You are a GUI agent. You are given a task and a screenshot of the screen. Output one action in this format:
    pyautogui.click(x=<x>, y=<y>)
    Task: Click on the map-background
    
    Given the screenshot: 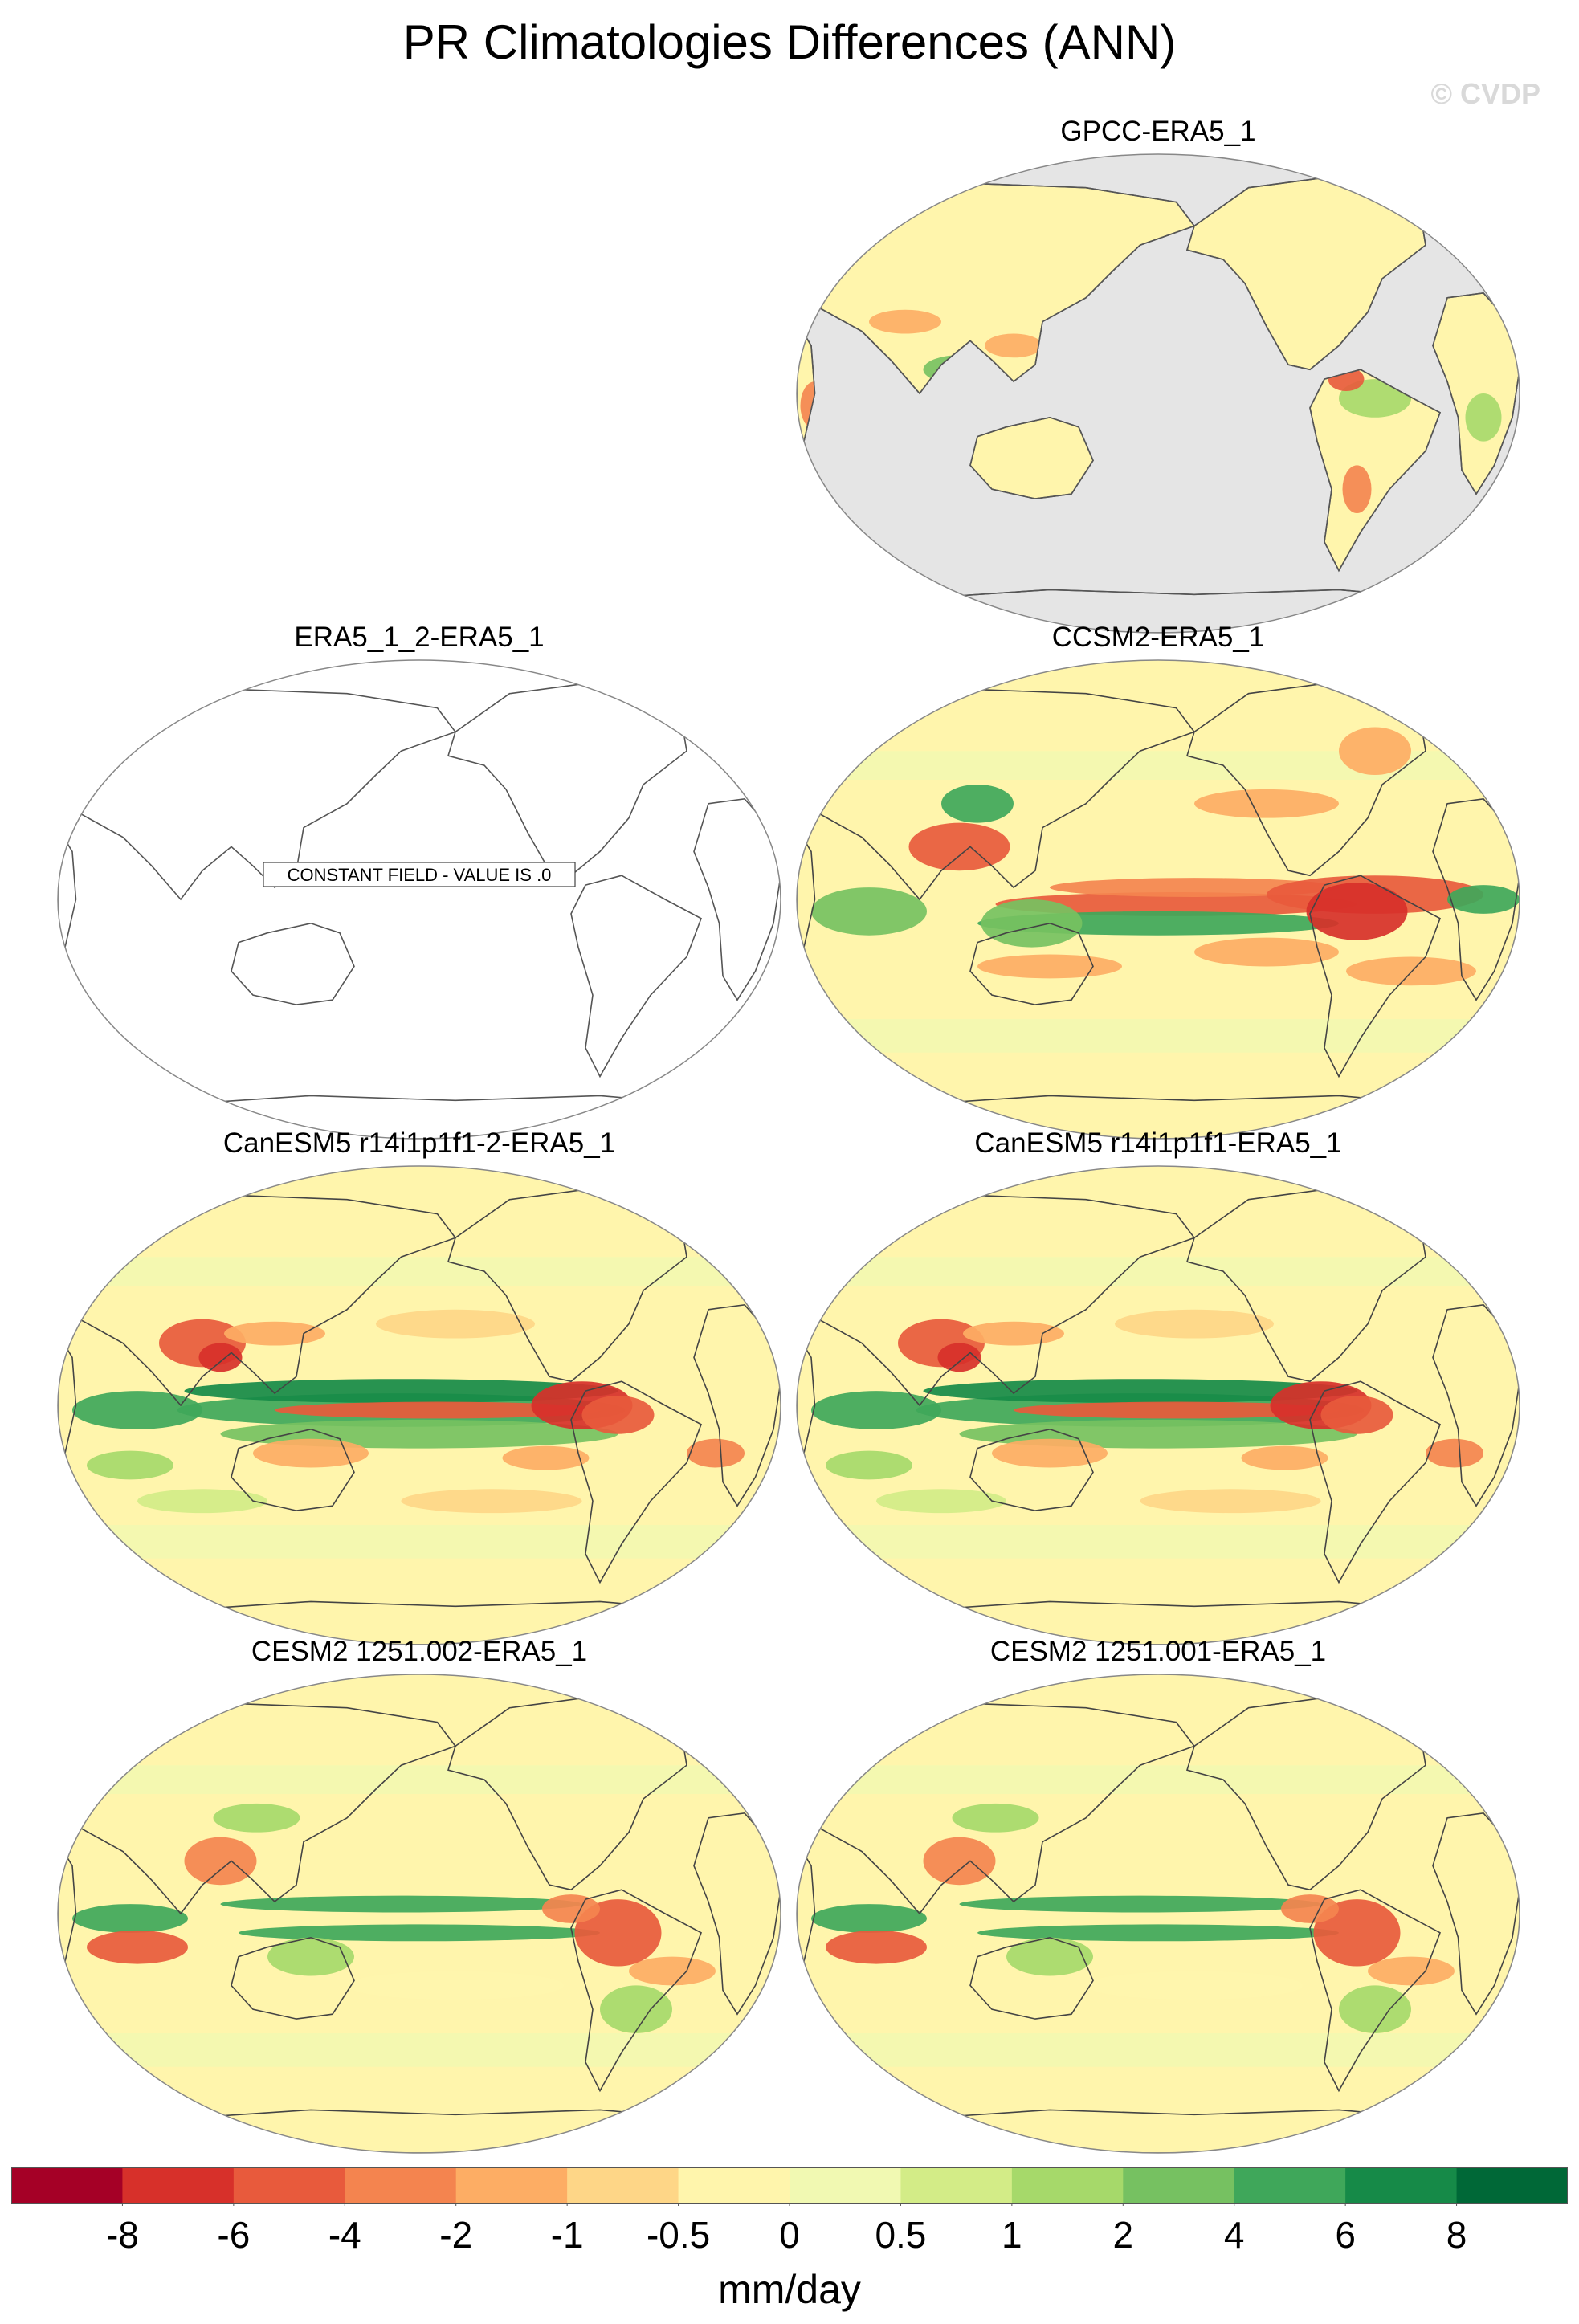 What is the action you would take?
    pyautogui.click(x=419, y=900)
    